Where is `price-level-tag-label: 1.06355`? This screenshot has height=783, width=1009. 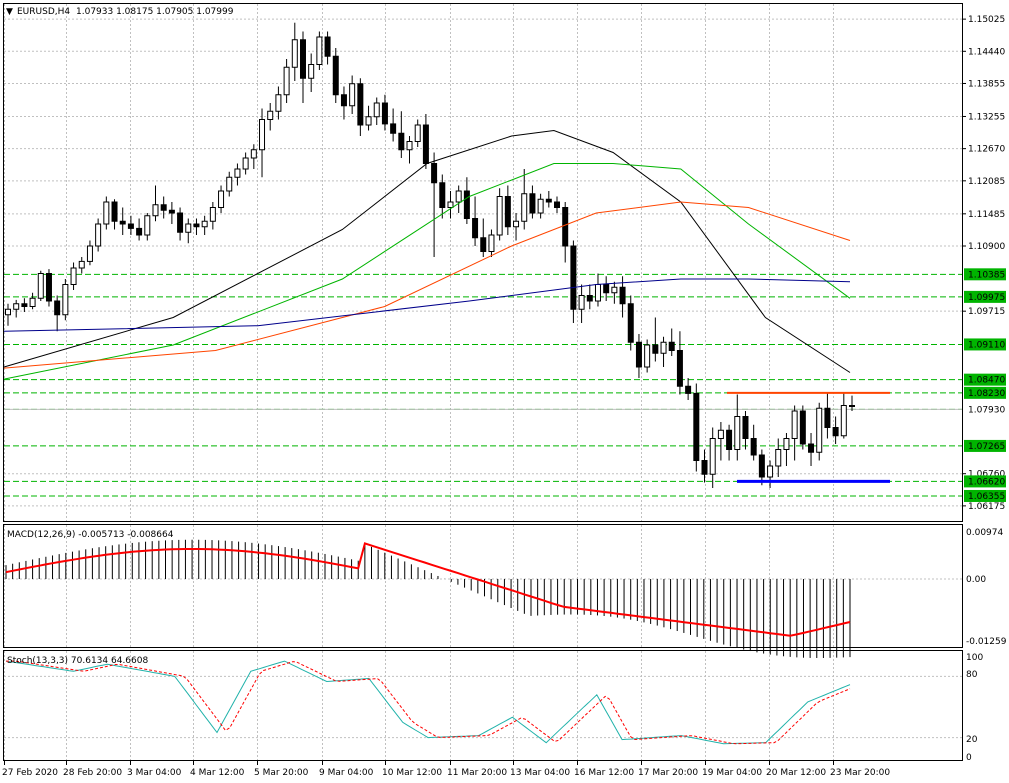
price-level-tag-label: 1.06355 is located at coordinates (986, 497).